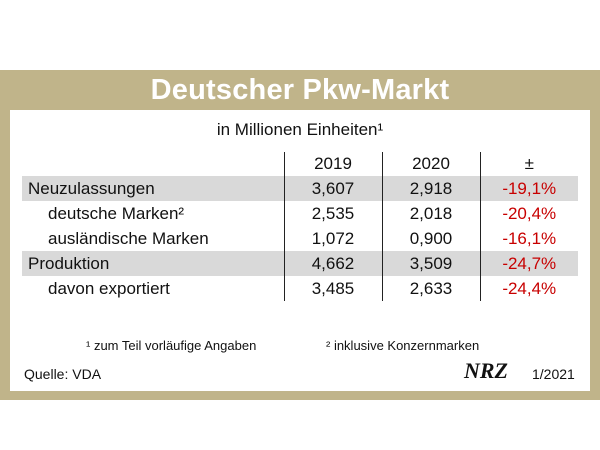 This screenshot has height=450, width=600. I want to click on table-header-row: 2019 2020 ±, so click(300, 164).